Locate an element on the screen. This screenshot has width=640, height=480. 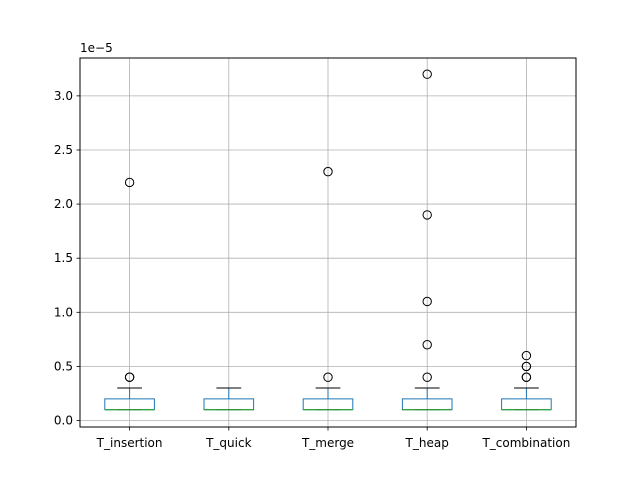
y-tick-label: 1.5 is located at coordinates (63, 258).